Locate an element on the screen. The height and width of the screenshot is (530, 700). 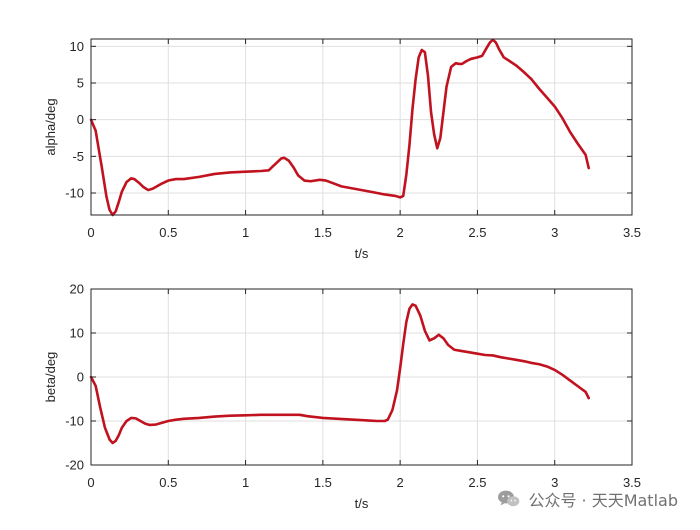
y-tick-label-4: 10 is located at coordinates (77, 46).